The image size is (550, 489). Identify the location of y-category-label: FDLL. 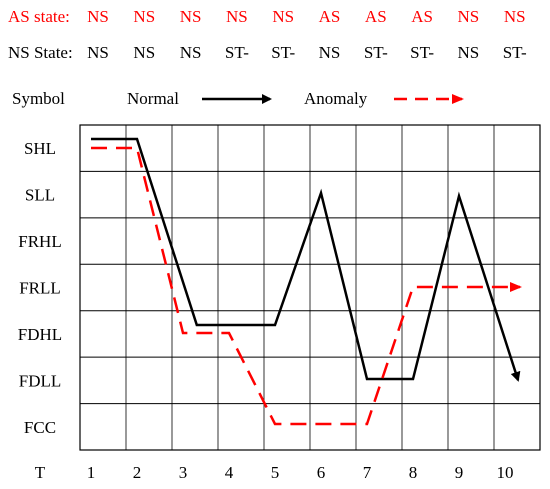
(40, 380).